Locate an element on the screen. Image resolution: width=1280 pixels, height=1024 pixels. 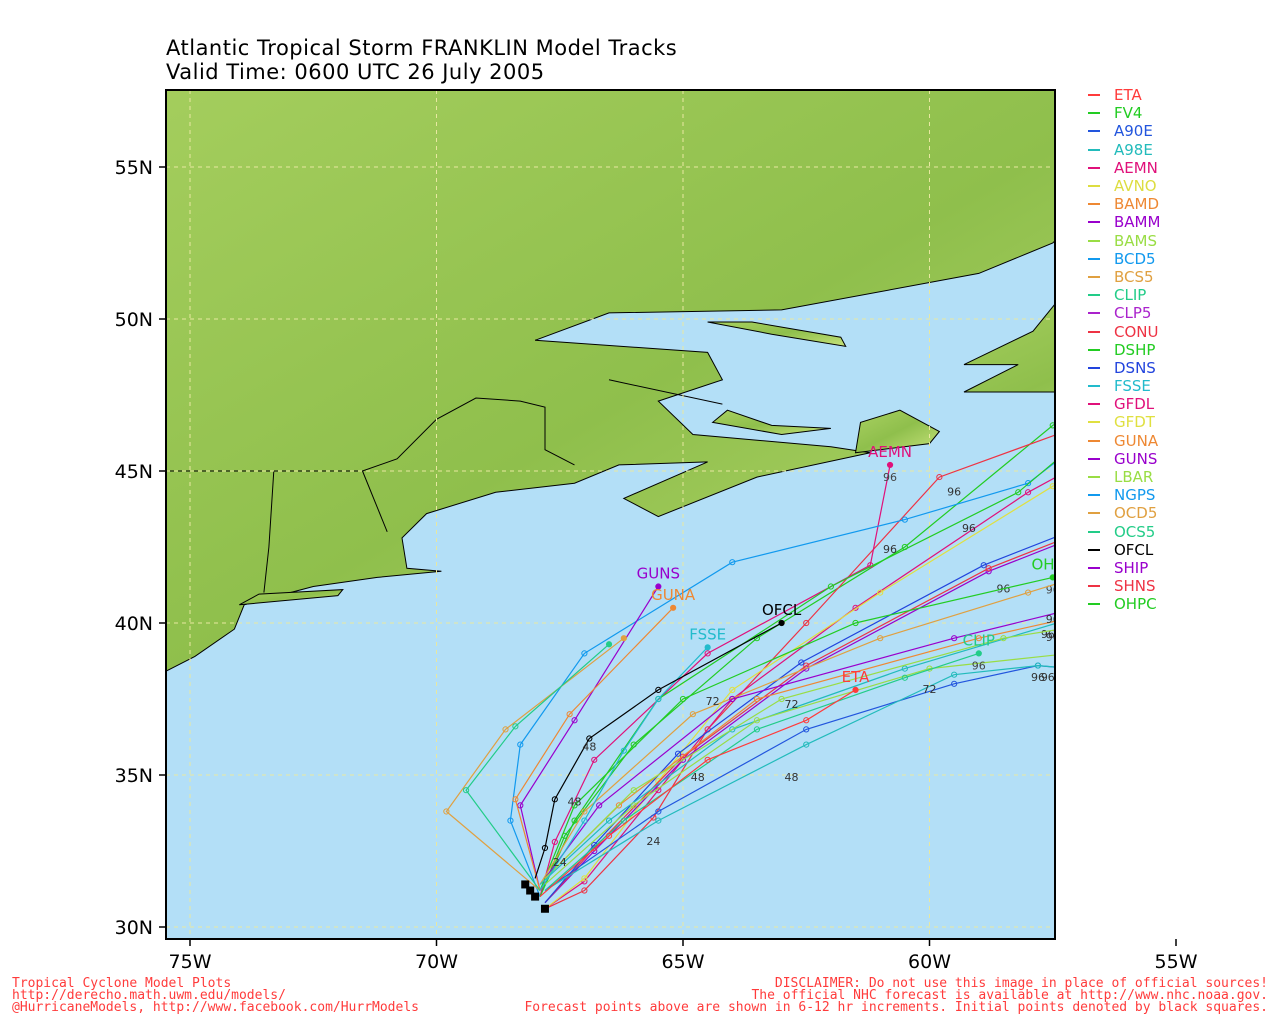
legend-item-avno: AVNO is located at coordinates (1124, 186).